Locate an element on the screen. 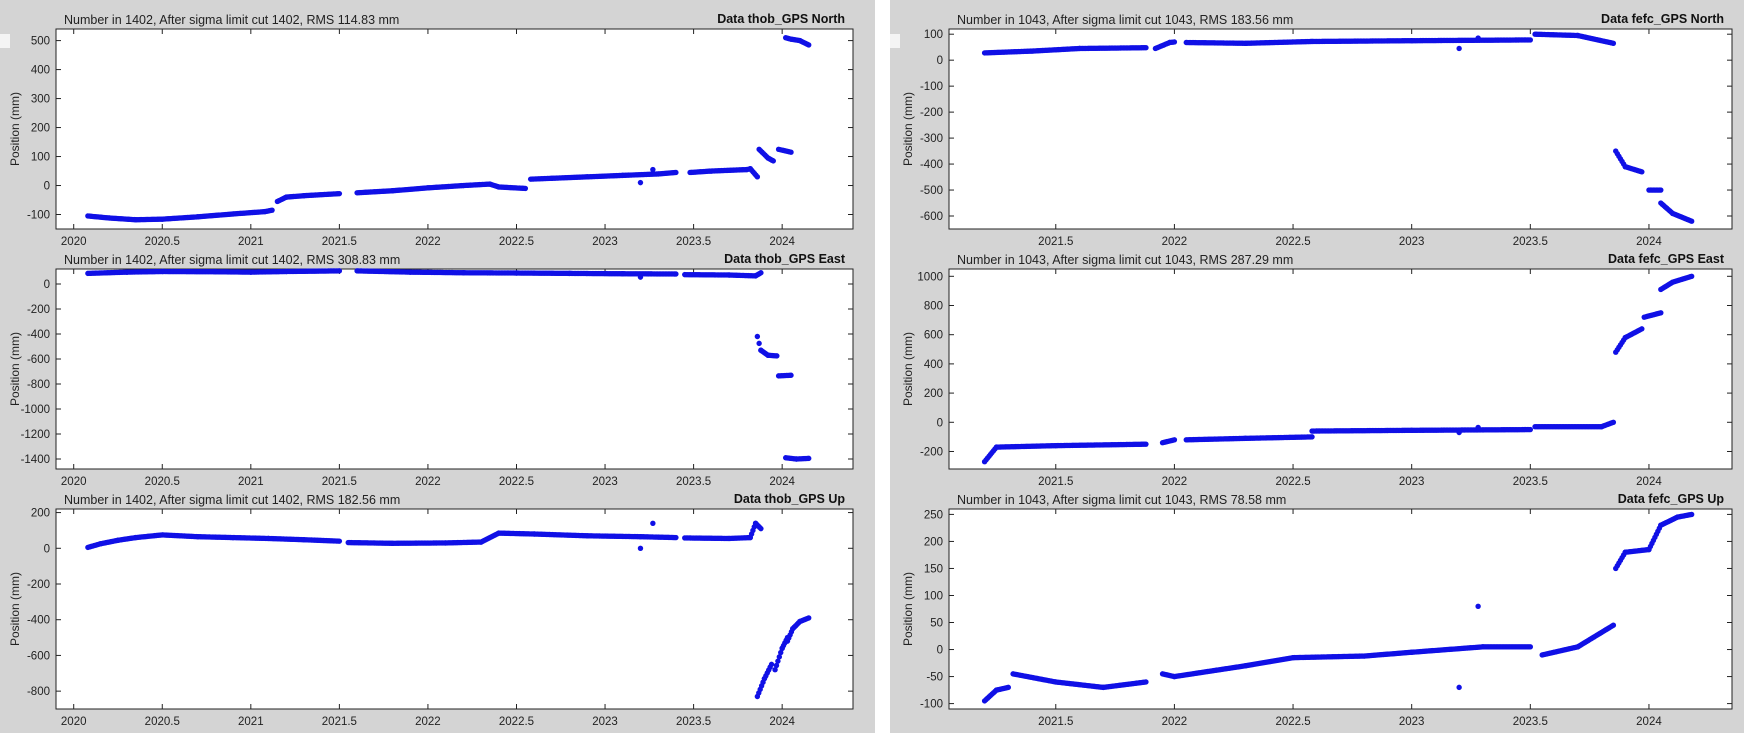 Image resolution: width=1744 pixels, height=733 pixels. y-tick-label: 100 is located at coordinates (40, 158).